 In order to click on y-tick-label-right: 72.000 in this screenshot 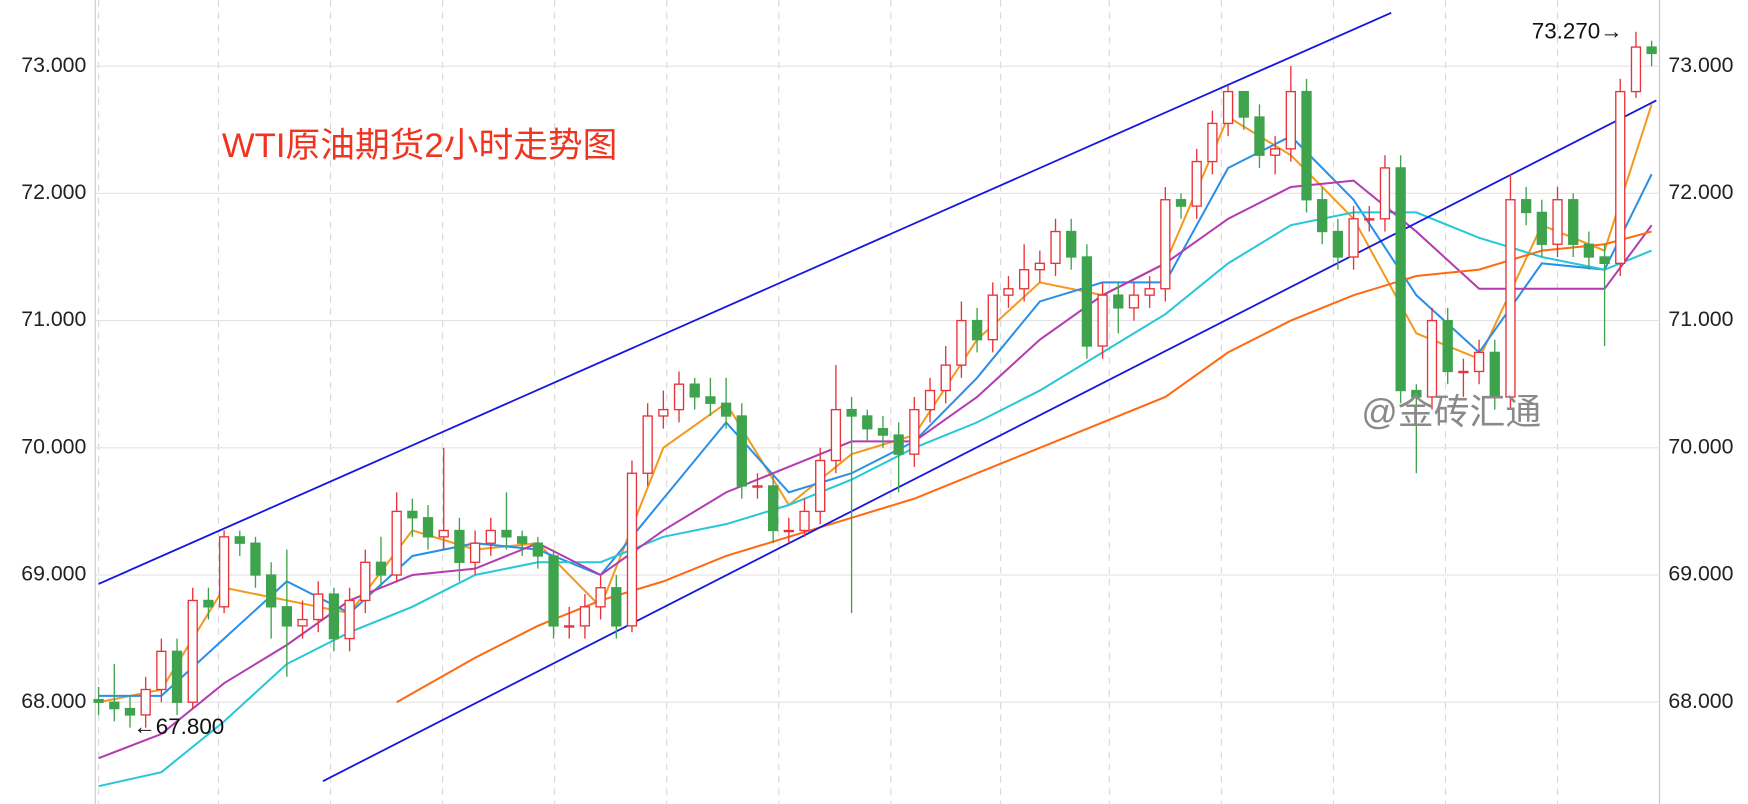, I will do `click(1700, 192)`.